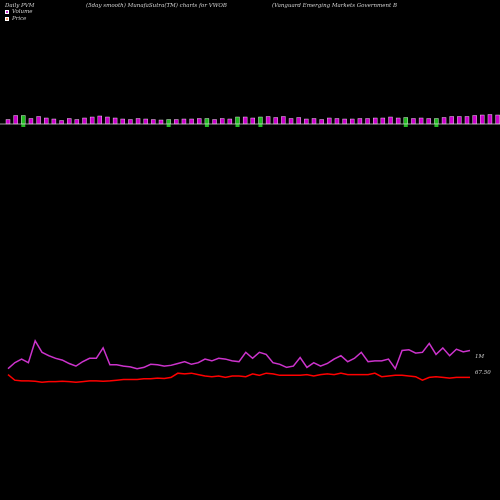  I want to click on legend-swatch-price, so click(7, 19).